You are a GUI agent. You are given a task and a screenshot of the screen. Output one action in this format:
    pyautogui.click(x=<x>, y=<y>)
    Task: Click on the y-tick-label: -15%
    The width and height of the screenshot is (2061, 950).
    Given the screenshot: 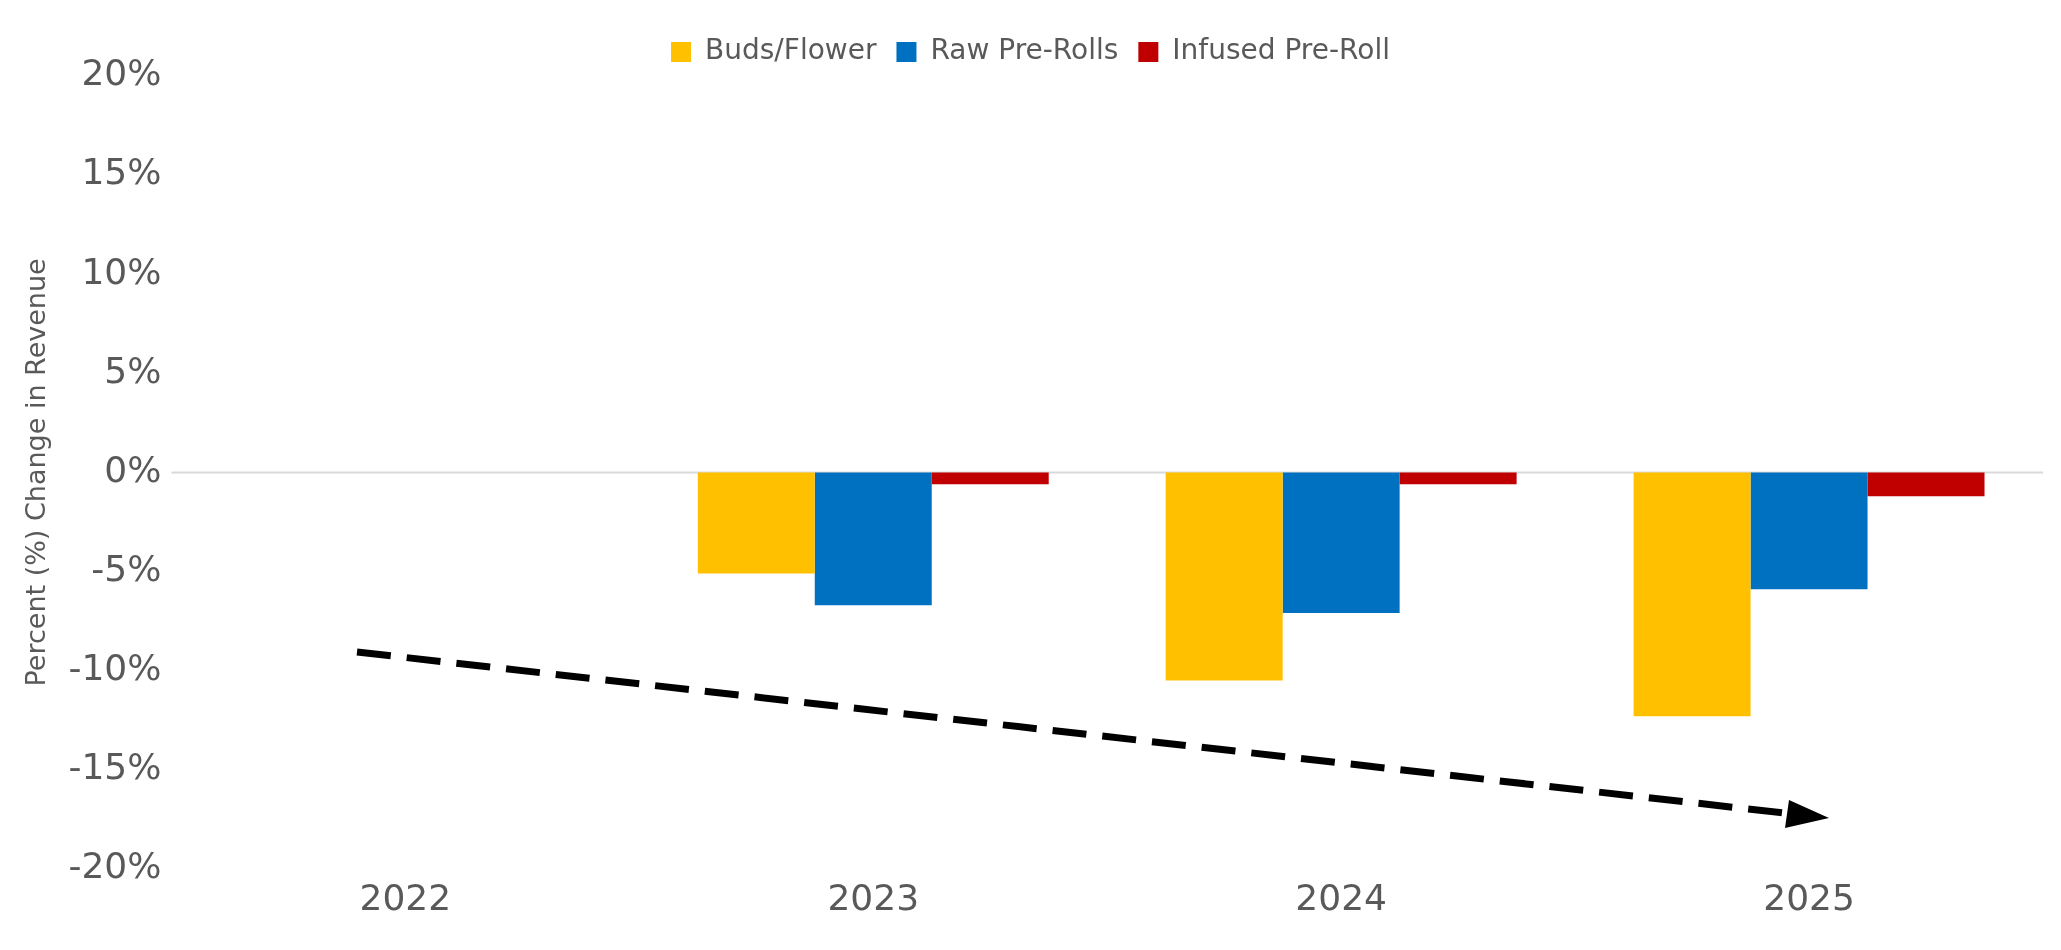 What is the action you would take?
    pyautogui.click(x=115, y=767)
    